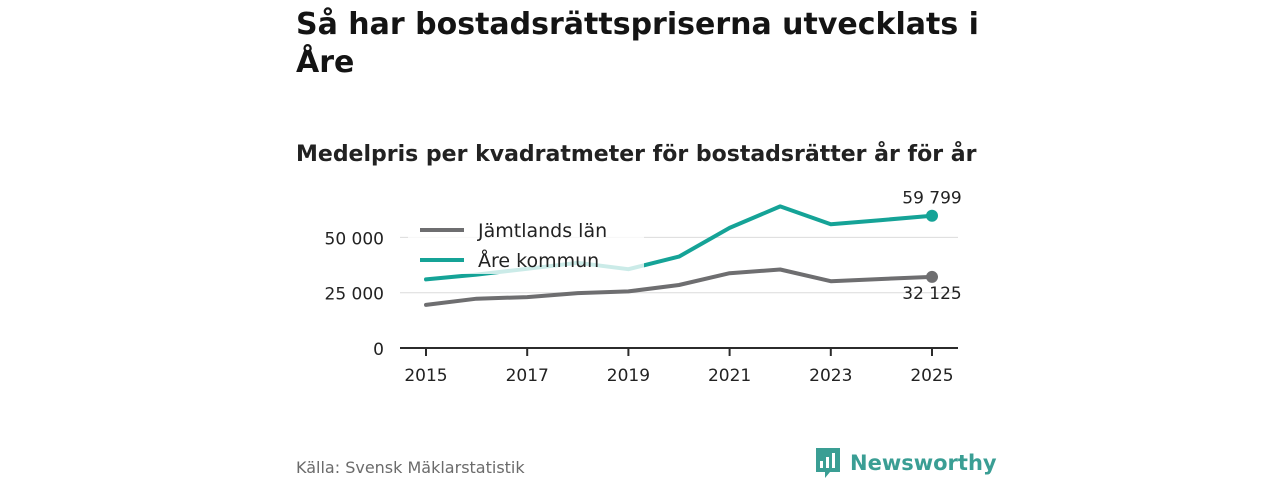 The height and width of the screenshot is (480, 1280). Describe the element at coordinates (923, 463) in the screenshot. I see `brand-name: Newsworthy` at that location.